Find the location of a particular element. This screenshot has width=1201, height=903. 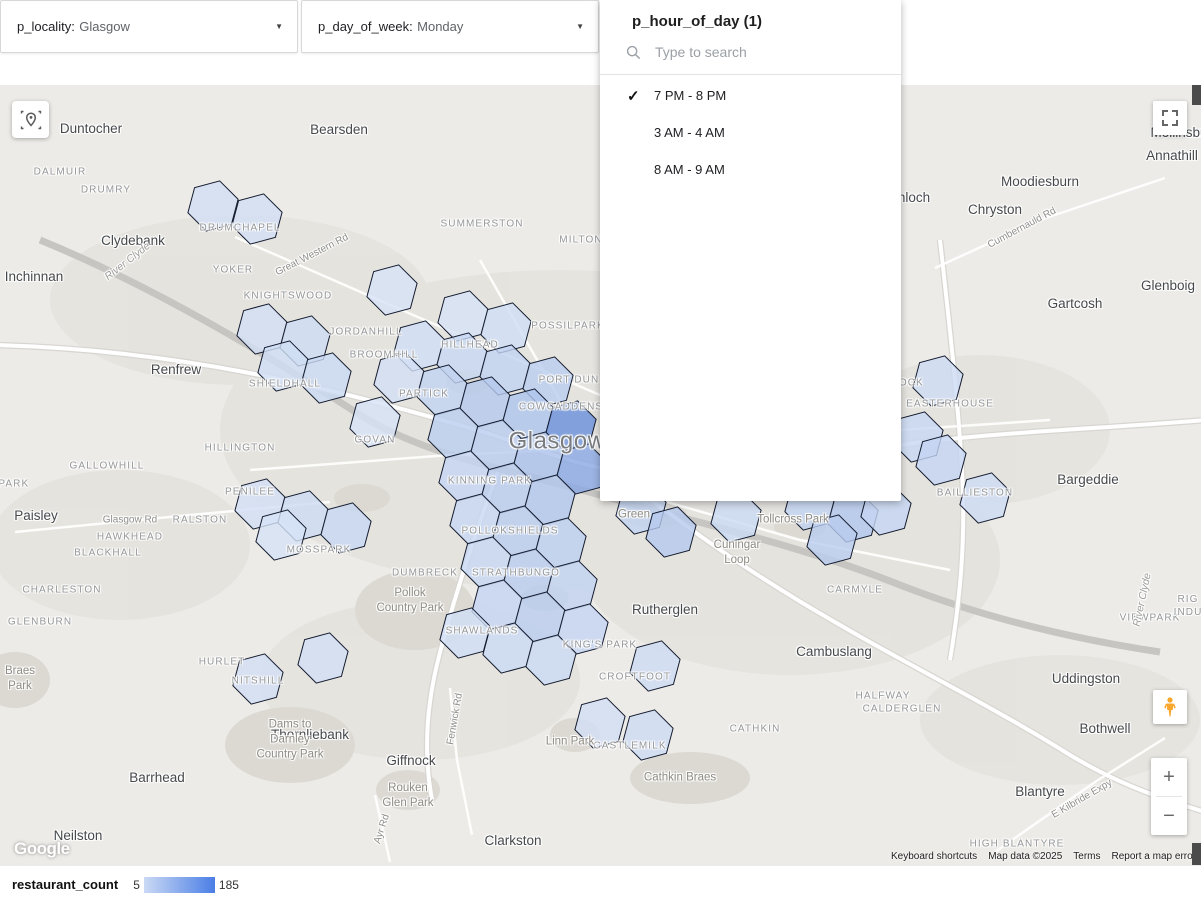

zoom-divider is located at coordinates (1169, 796).